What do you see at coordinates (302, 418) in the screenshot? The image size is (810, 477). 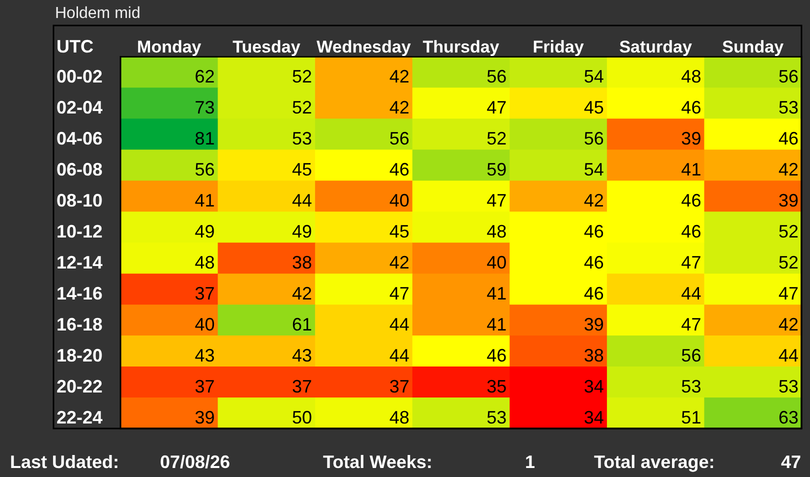 I see `data-label: 50` at bounding box center [302, 418].